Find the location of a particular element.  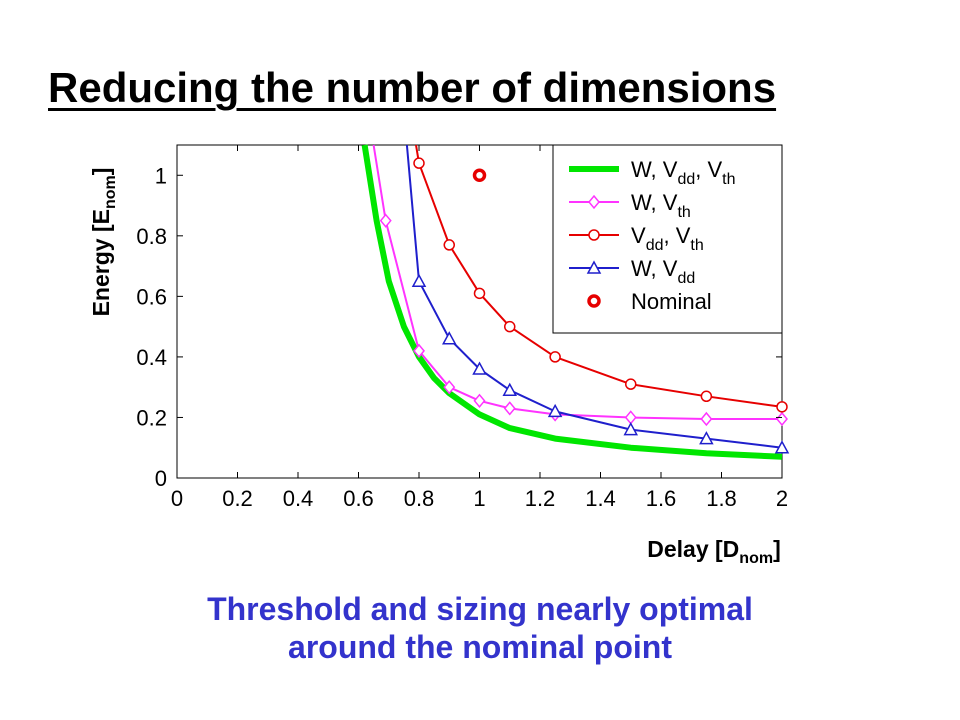

legend-marker-vdd_vth is located at coordinates (594, 235).